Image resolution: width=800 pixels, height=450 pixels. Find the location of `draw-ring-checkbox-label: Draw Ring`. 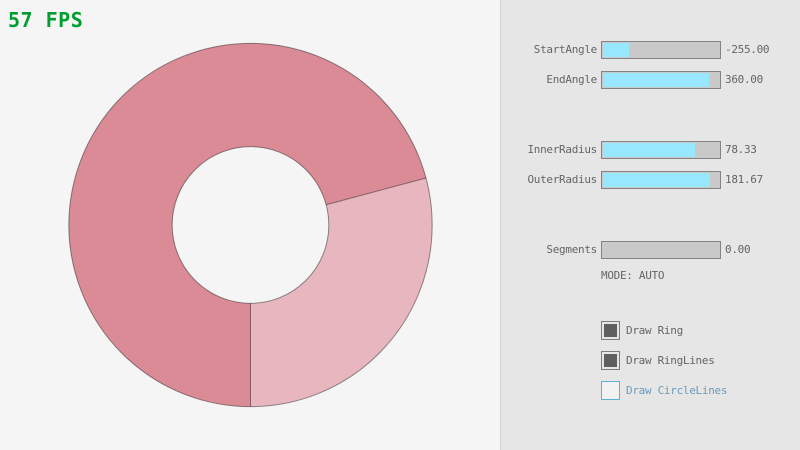

draw-ring-checkbox-label: Draw Ring is located at coordinates (654, 330).